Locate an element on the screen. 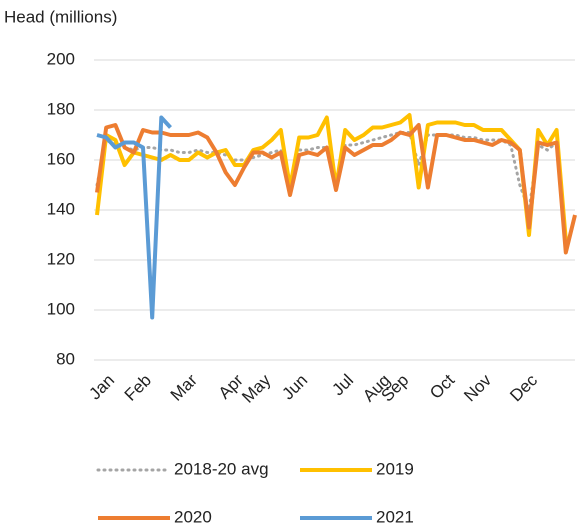 This screenshot has width=577, height=531. y-tick-label: 140 is located at coordinates (61, 208).